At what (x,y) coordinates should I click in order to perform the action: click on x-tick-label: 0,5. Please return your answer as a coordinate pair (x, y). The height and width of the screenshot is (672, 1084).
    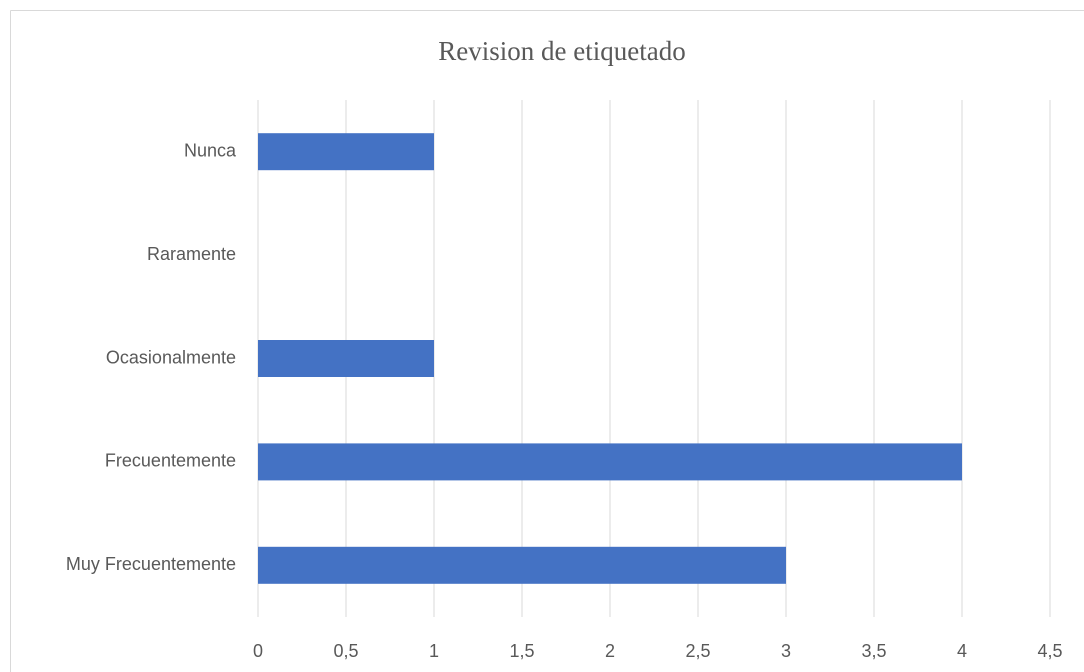
    Looking at the image, I should click on (345, 651).